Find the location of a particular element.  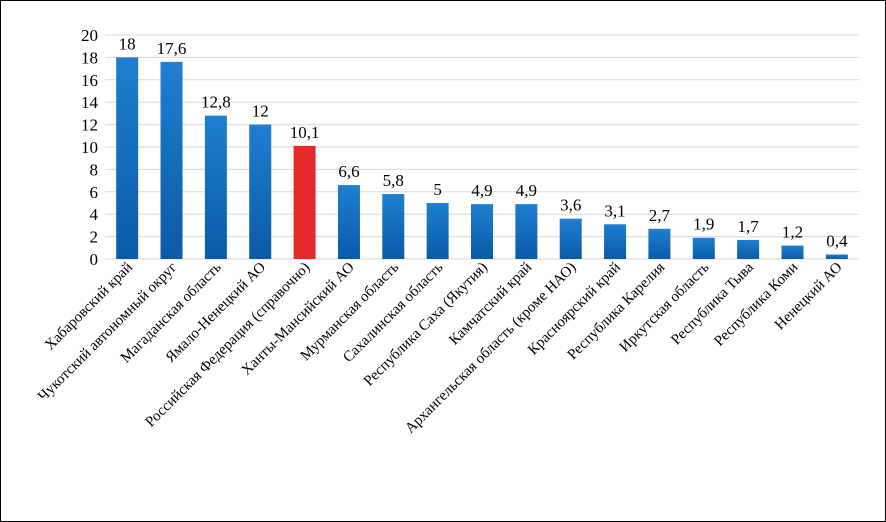

x-category-label: Республика Коми is located at coordinates (756, 305).